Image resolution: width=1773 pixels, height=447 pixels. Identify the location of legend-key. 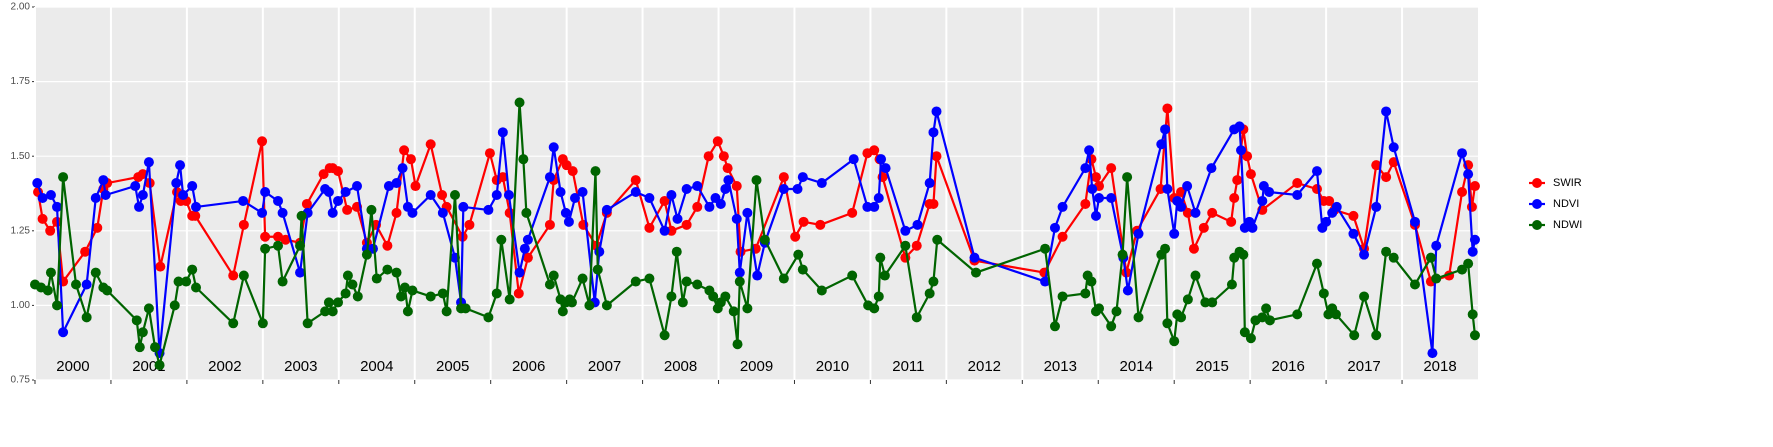
(1537, 204).